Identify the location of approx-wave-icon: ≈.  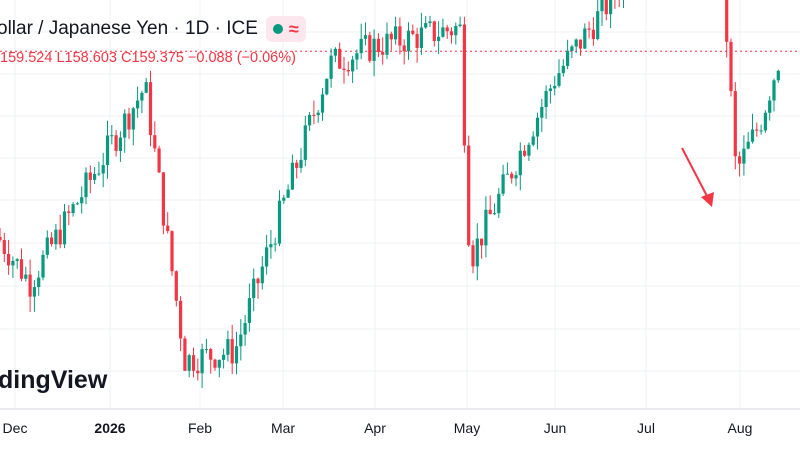
(293, 29).